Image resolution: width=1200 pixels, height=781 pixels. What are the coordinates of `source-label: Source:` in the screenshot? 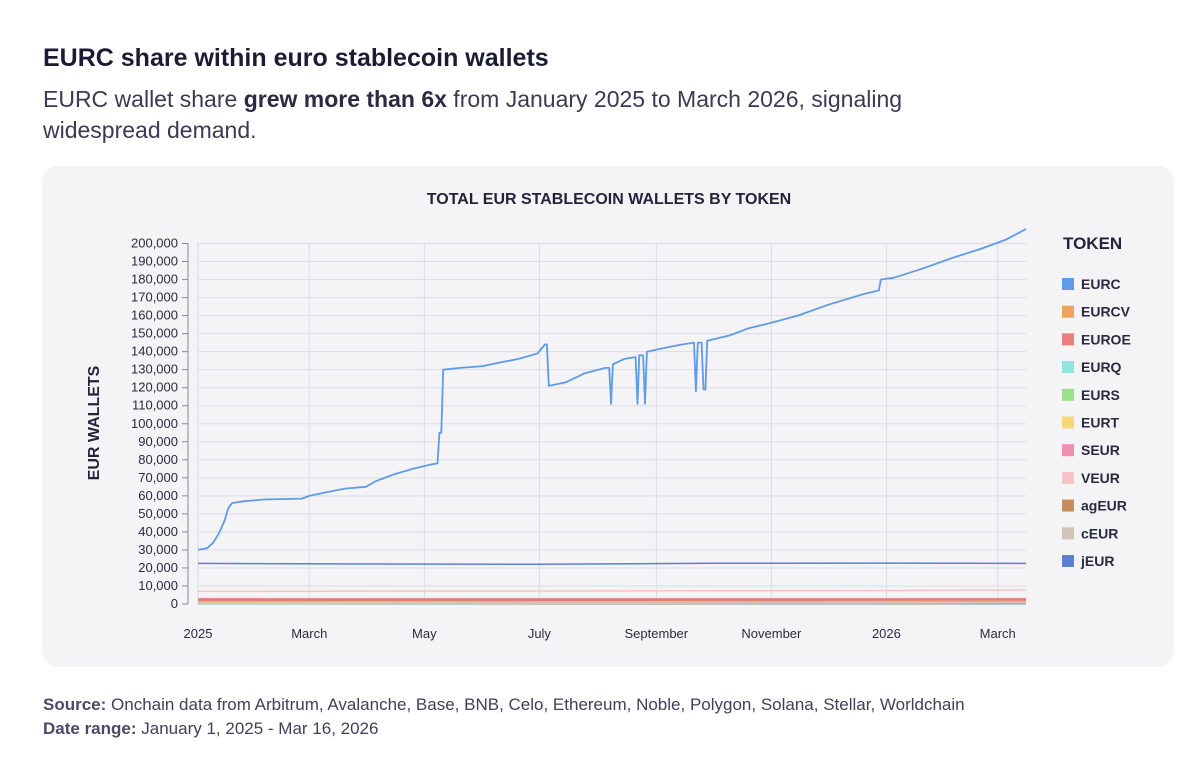 It's located at (75, 704).